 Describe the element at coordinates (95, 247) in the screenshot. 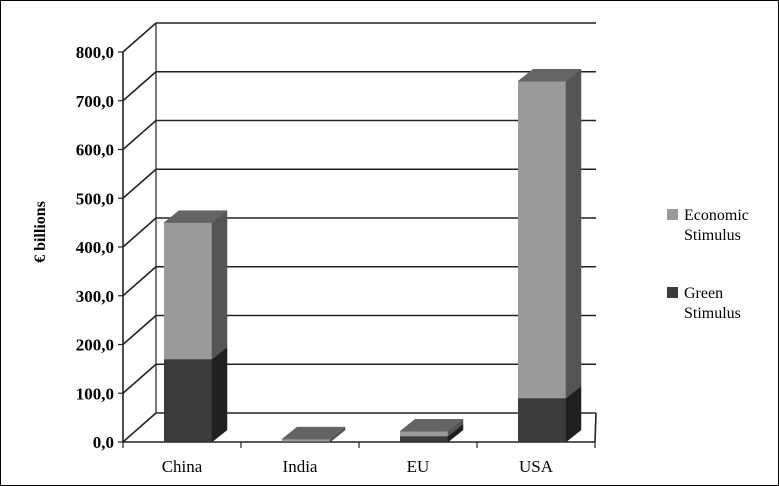

I see `y-tick-label: 400,0` at that location.